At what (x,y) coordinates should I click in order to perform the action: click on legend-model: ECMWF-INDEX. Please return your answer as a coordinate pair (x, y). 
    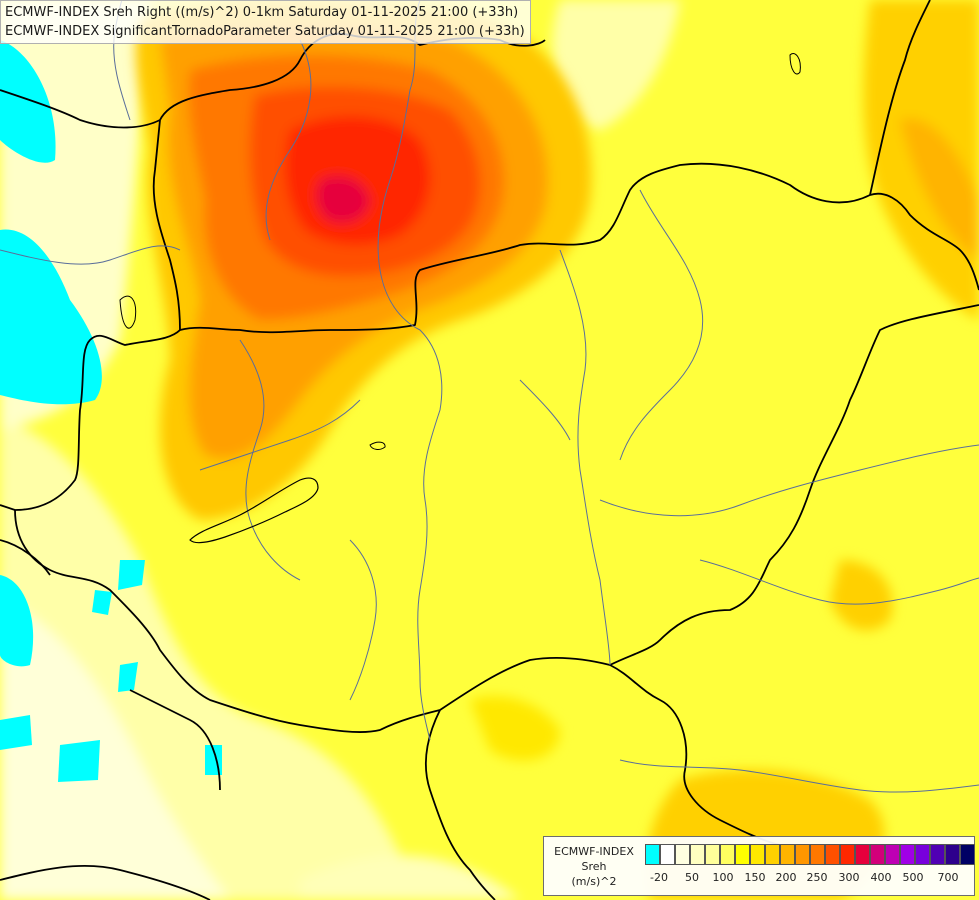
    Looking at the image, I should click on (594, 851).